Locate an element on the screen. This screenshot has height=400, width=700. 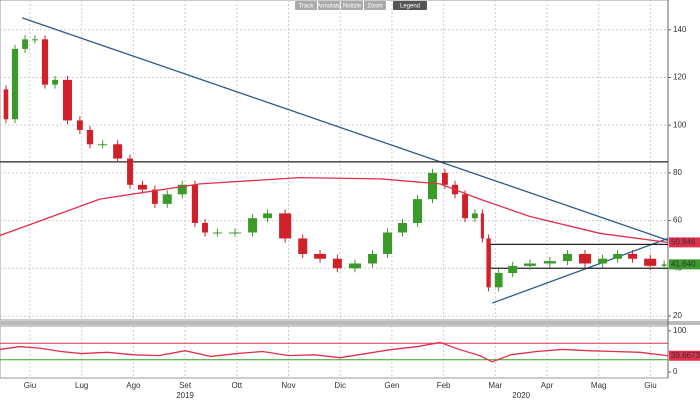
y-tick-label: 20 is located at coordinates (677, 315).